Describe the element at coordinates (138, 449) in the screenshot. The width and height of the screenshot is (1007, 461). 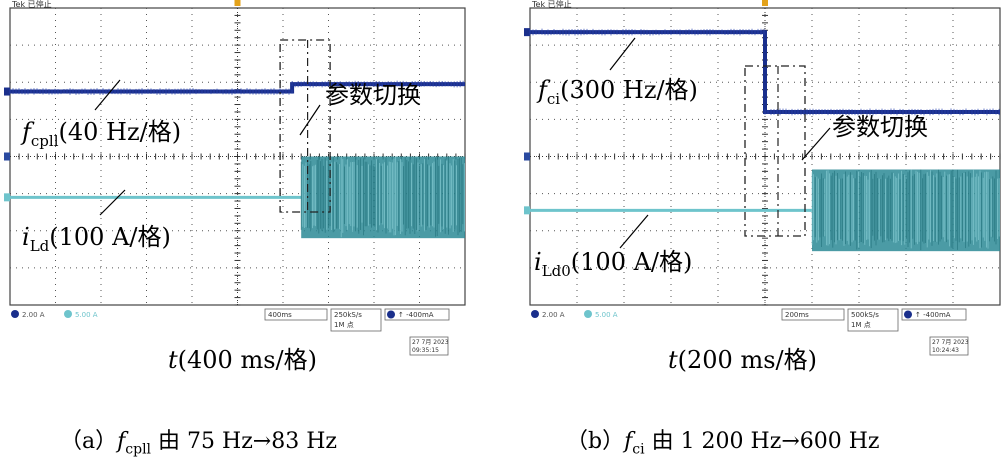
I see `caption-sub-a: cpll` at that location.